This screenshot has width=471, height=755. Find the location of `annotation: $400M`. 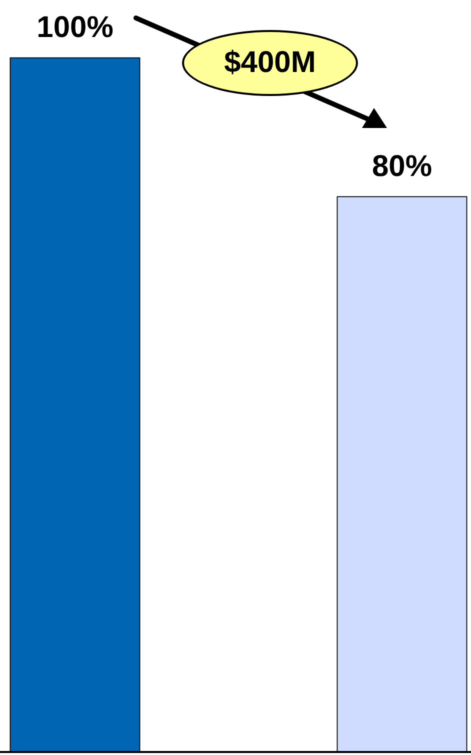

annotation: $400M is located at coordinates (270, 63).